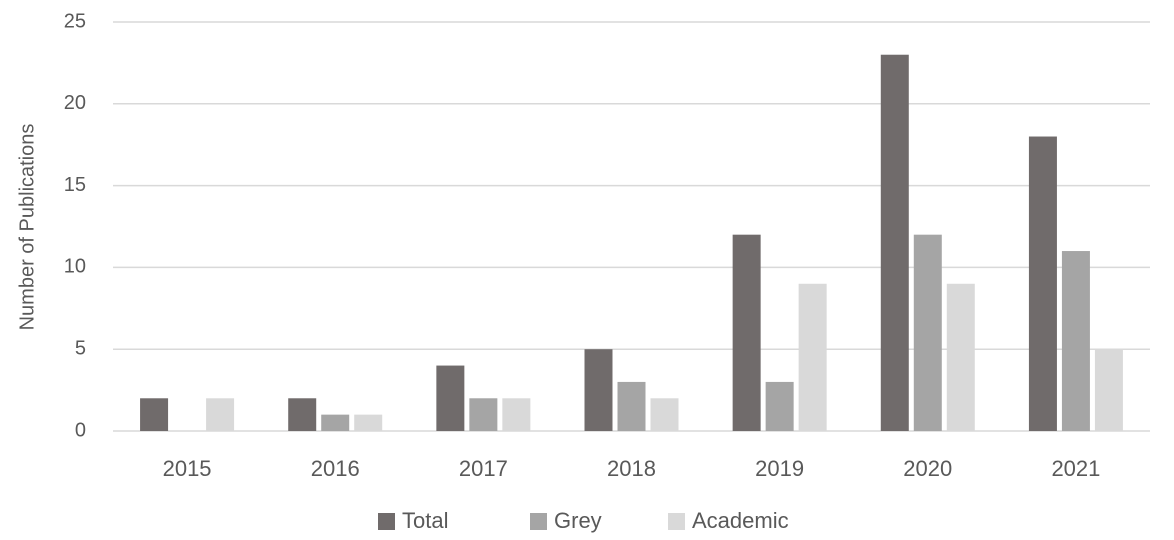 The height and width of the screenshot is (540, 1174). I want to click on x-tick-label: 2015, so click(187, 468).